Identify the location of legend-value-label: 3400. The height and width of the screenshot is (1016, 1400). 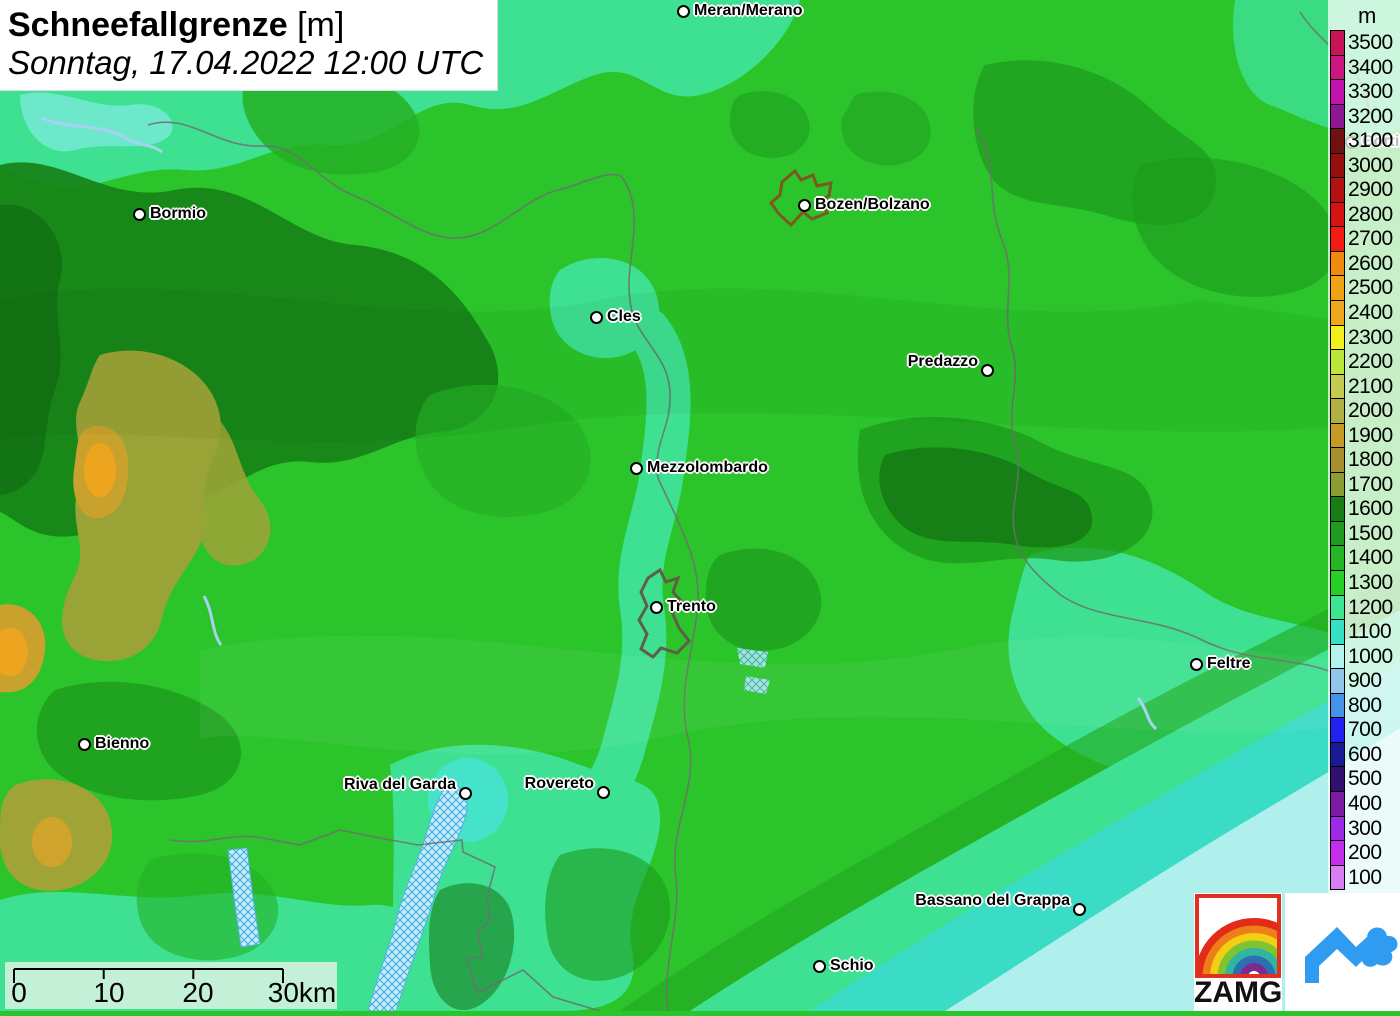
(1370, 67).